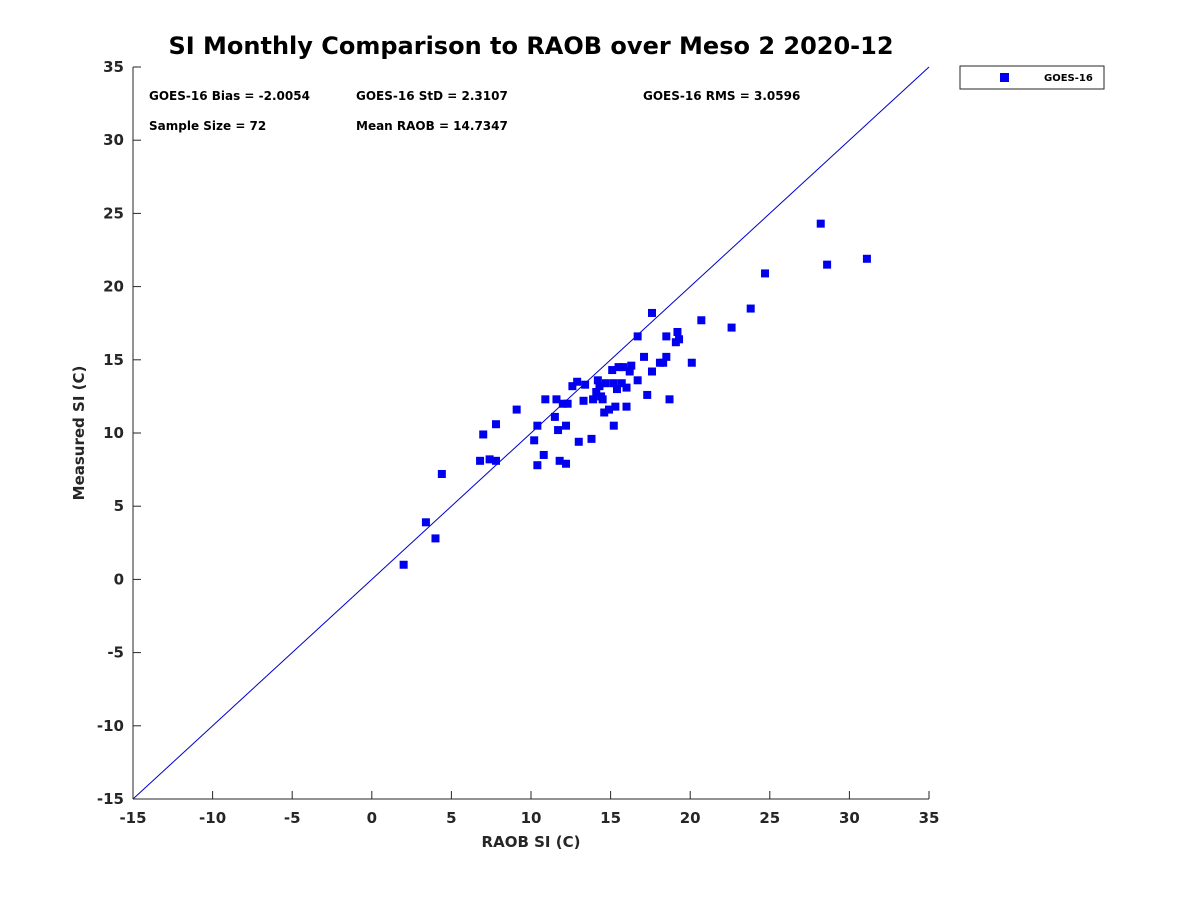 Image resolution: width=1200 pixels, height=900 pixels. I want to click on stat-rms: GOES-16 RMS = 3.0596, so click(721, 96).